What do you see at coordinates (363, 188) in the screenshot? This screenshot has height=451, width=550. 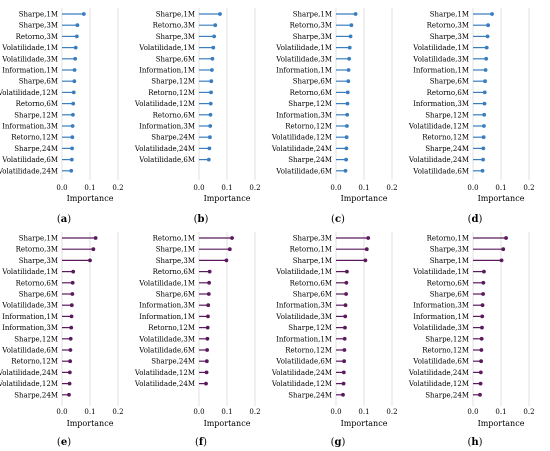 I see `x-tick-label: 0.1` at bounding box center [363, 188].